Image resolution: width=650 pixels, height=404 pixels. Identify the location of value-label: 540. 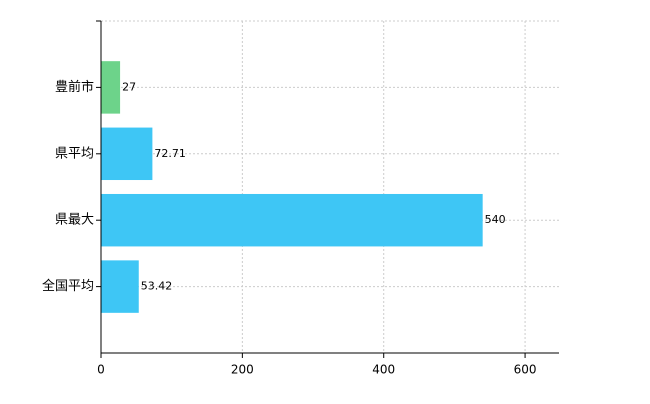
(495, 219).